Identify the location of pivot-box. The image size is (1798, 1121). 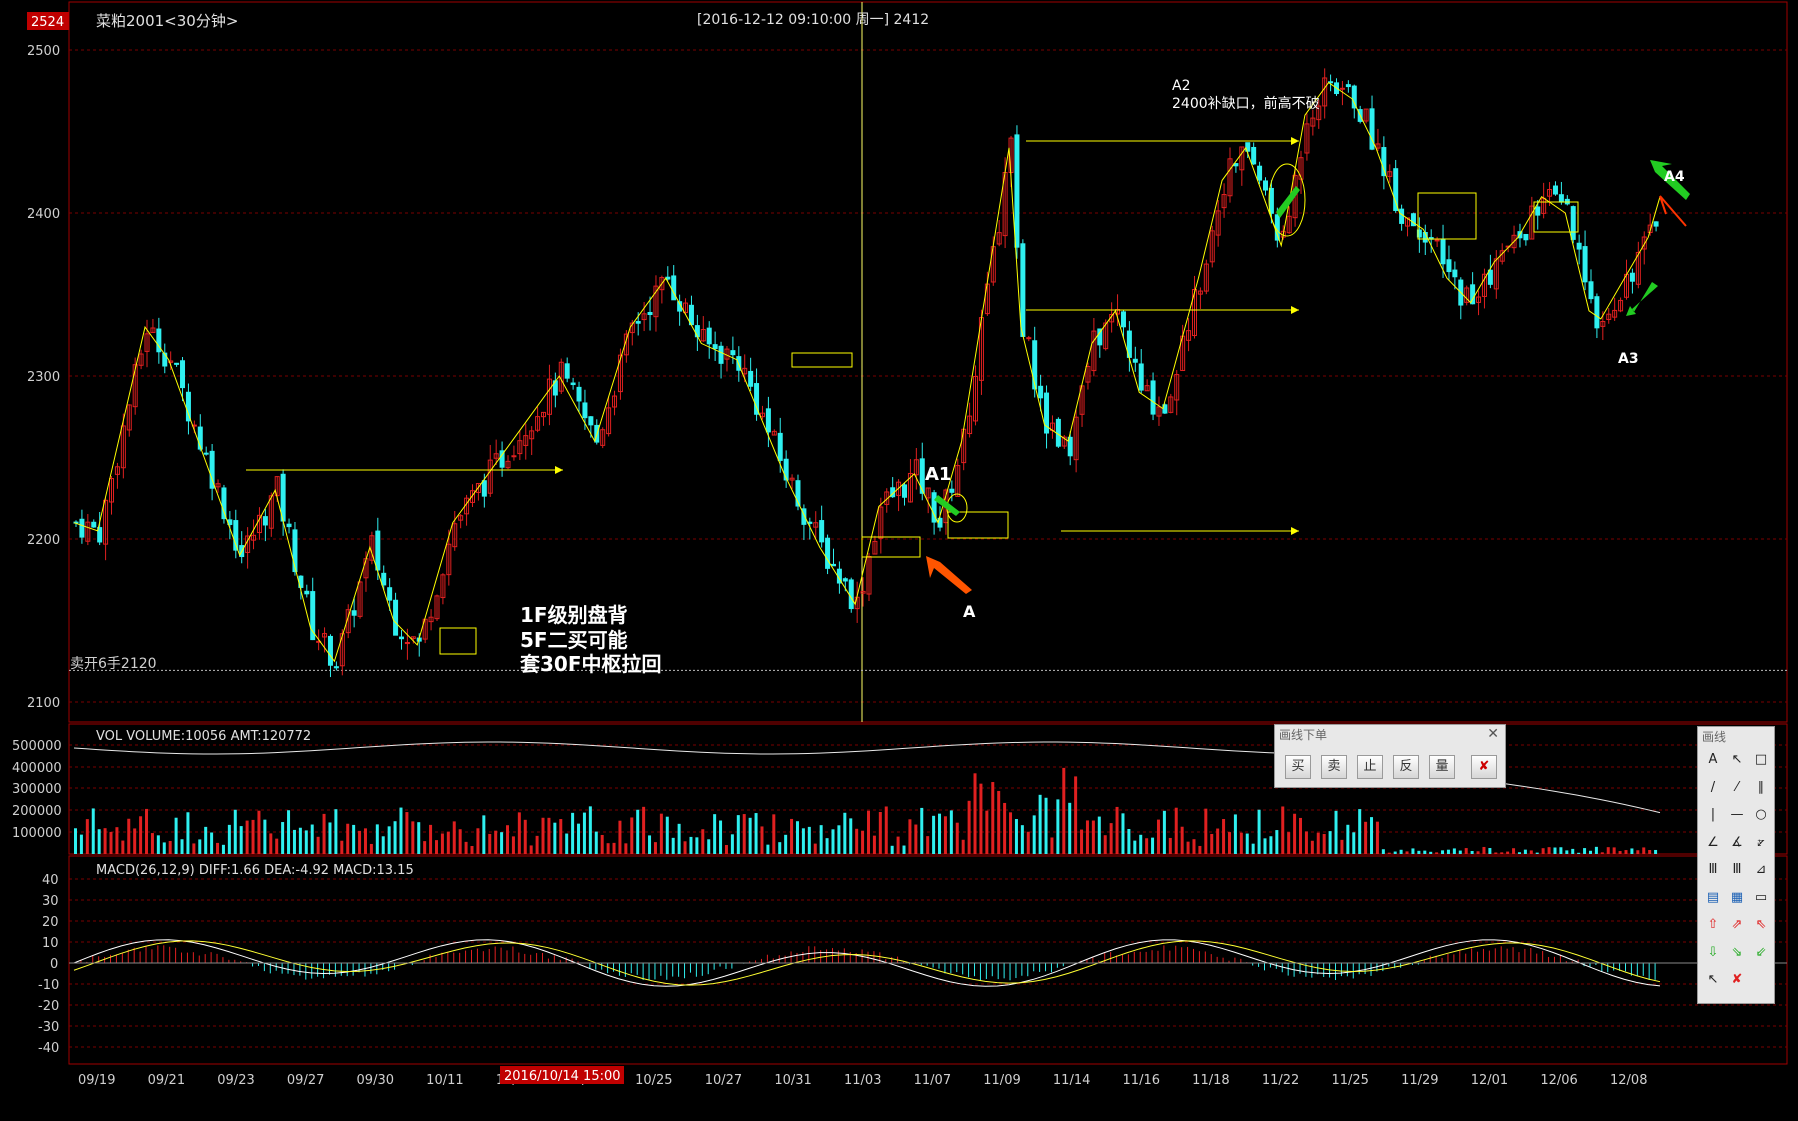
(978, 525).